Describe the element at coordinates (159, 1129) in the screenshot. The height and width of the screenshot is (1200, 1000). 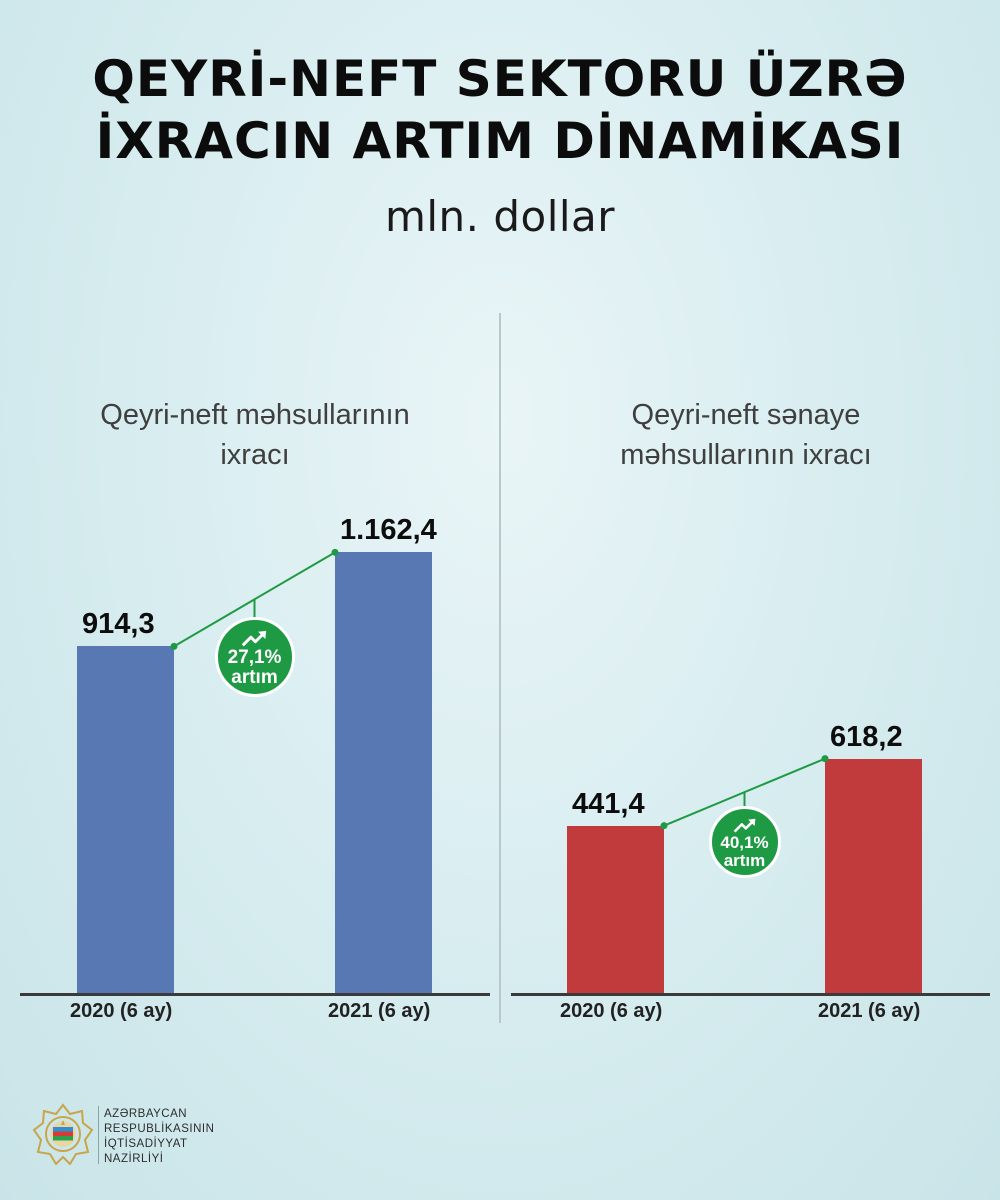
I see `ministry-name-line-2: RESPUBLİKASININ` at that location.